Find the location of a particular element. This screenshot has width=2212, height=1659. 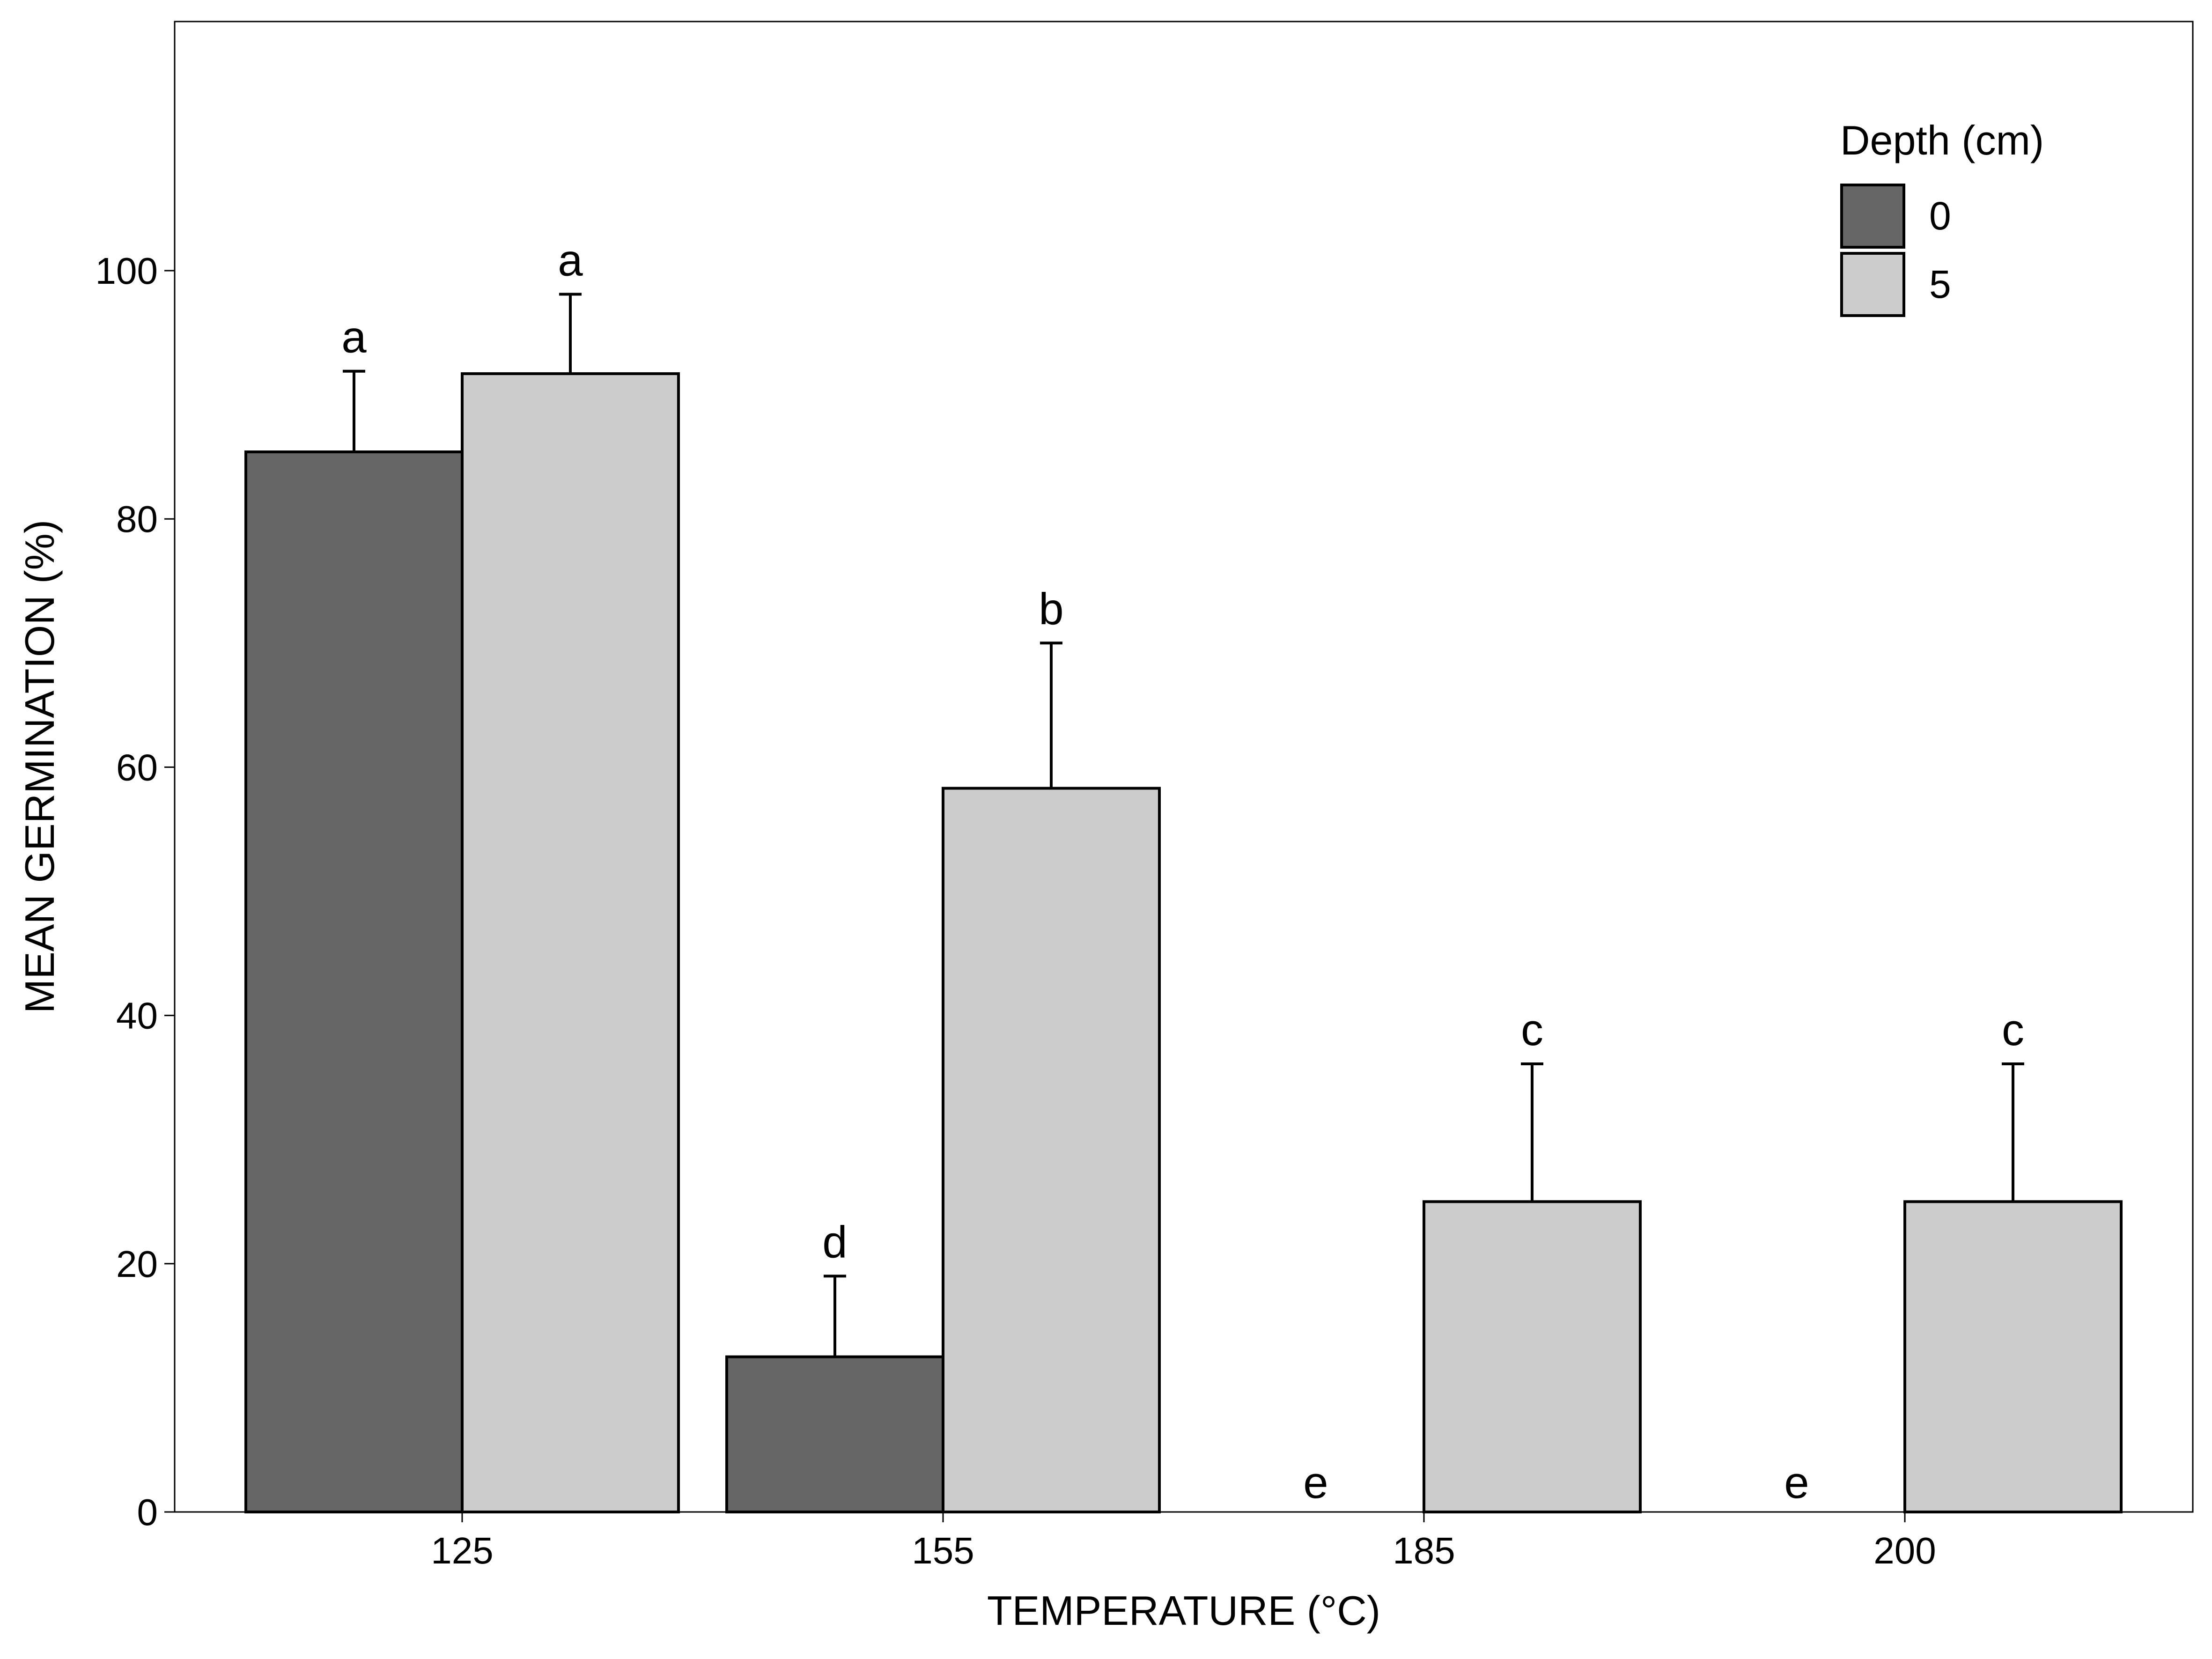

legend-title: Depth (cm) is located at coordinates (1942, 140).